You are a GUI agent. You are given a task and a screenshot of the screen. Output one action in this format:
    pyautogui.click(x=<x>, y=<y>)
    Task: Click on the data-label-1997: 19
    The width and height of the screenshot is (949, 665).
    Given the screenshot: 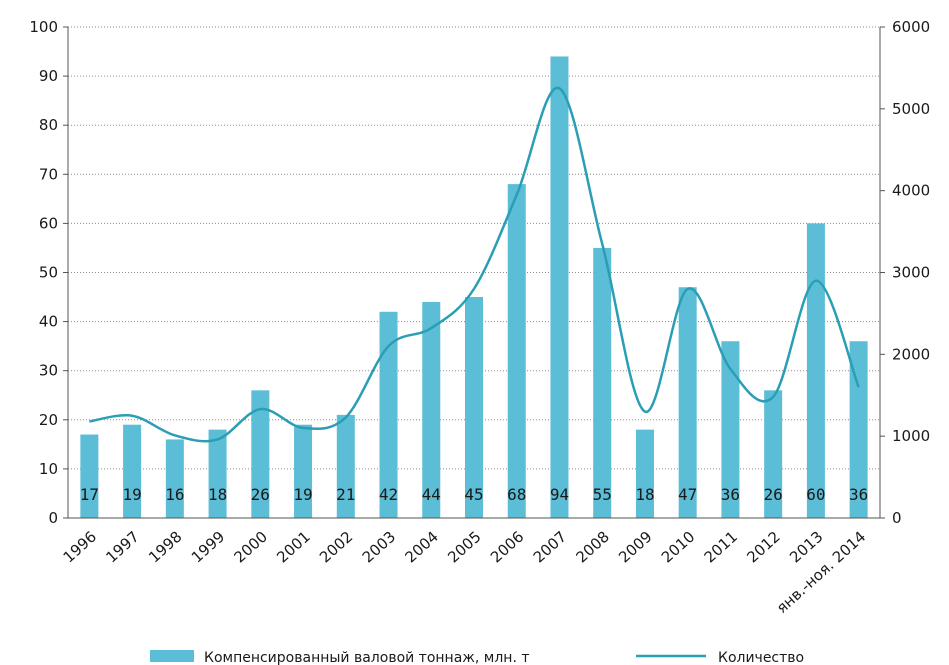 What is the action you would take?
    pyautogui.click(x=131, y=494)
    